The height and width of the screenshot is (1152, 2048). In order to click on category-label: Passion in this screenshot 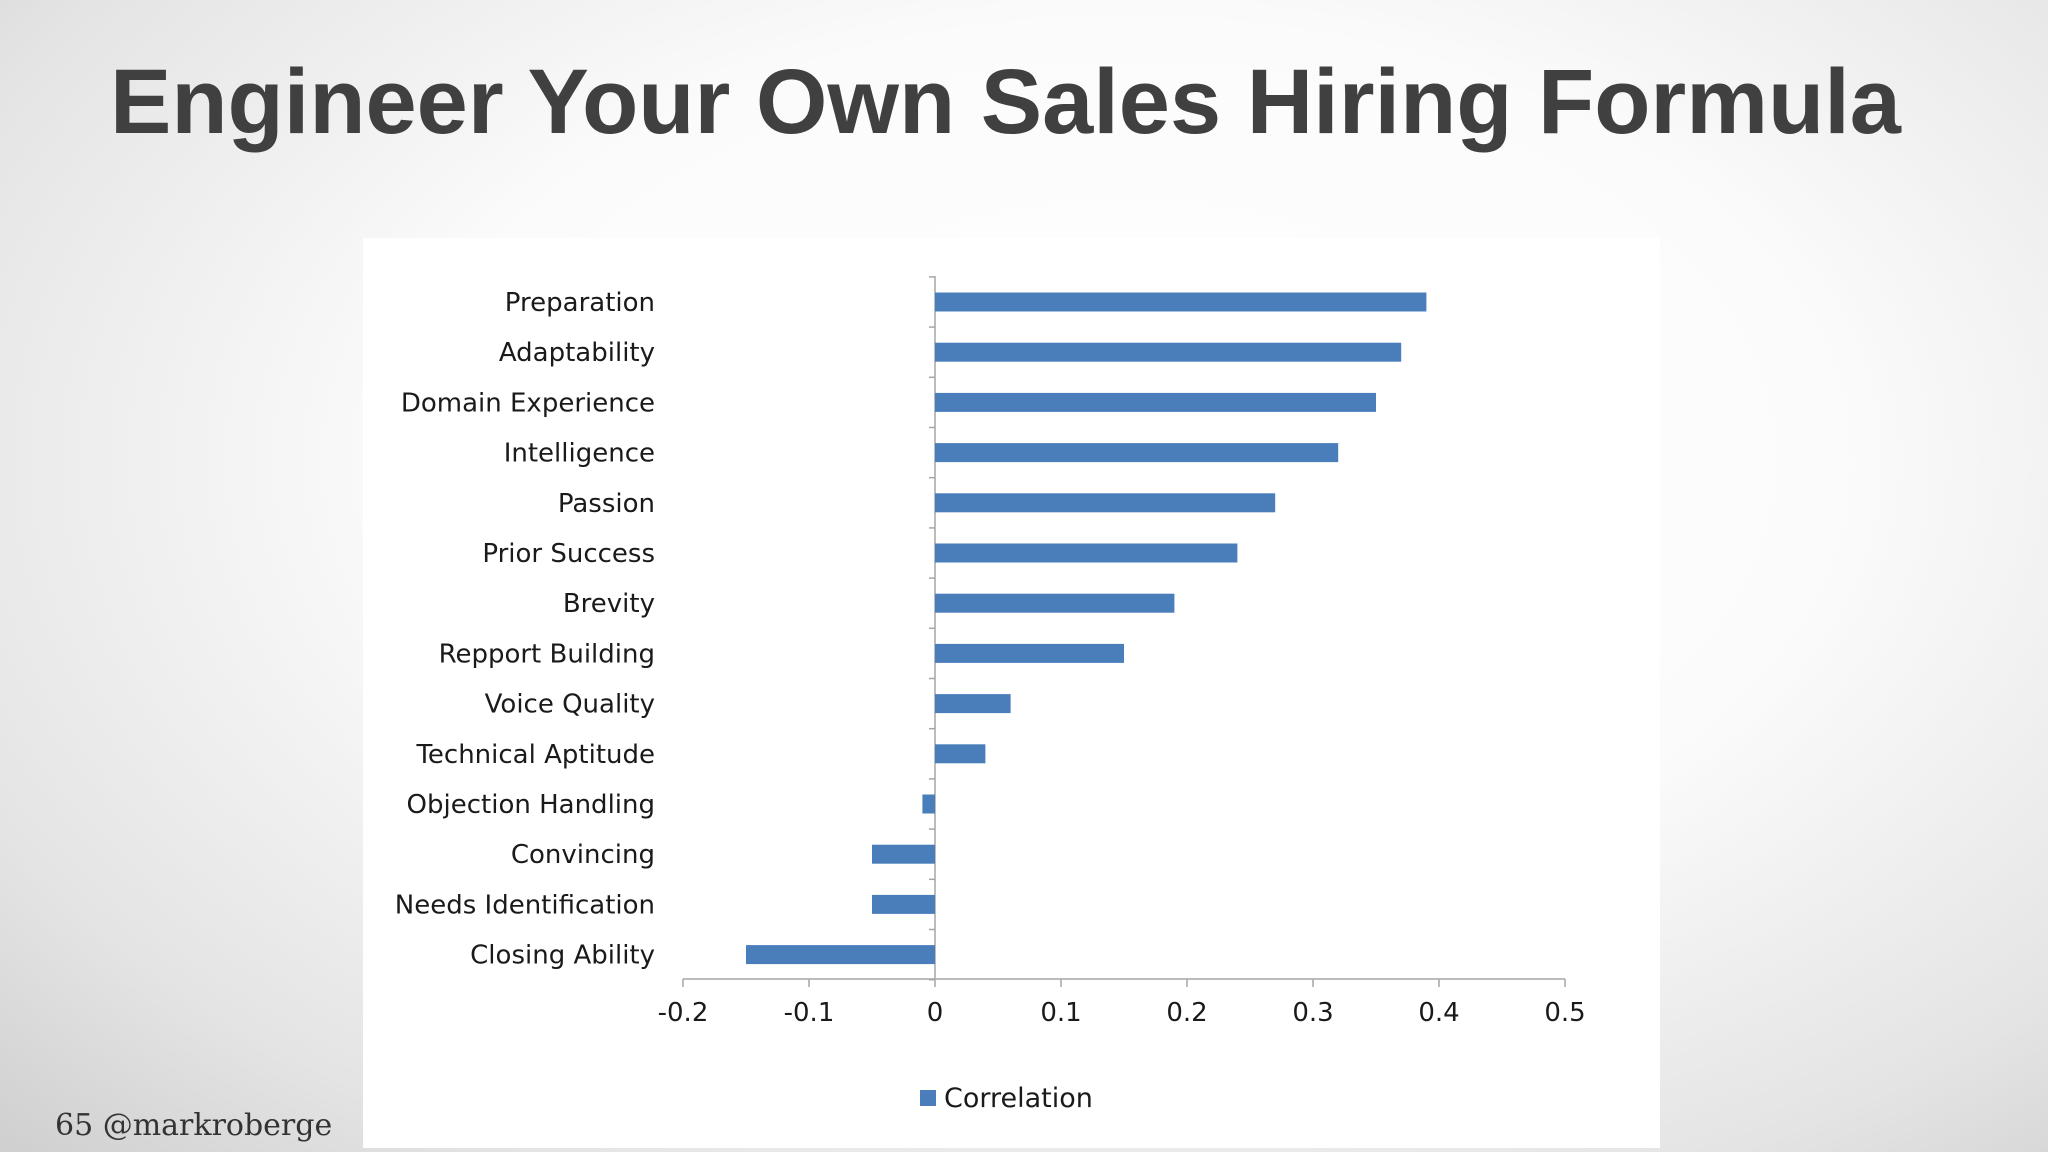, I will do `click(606, 504)`.